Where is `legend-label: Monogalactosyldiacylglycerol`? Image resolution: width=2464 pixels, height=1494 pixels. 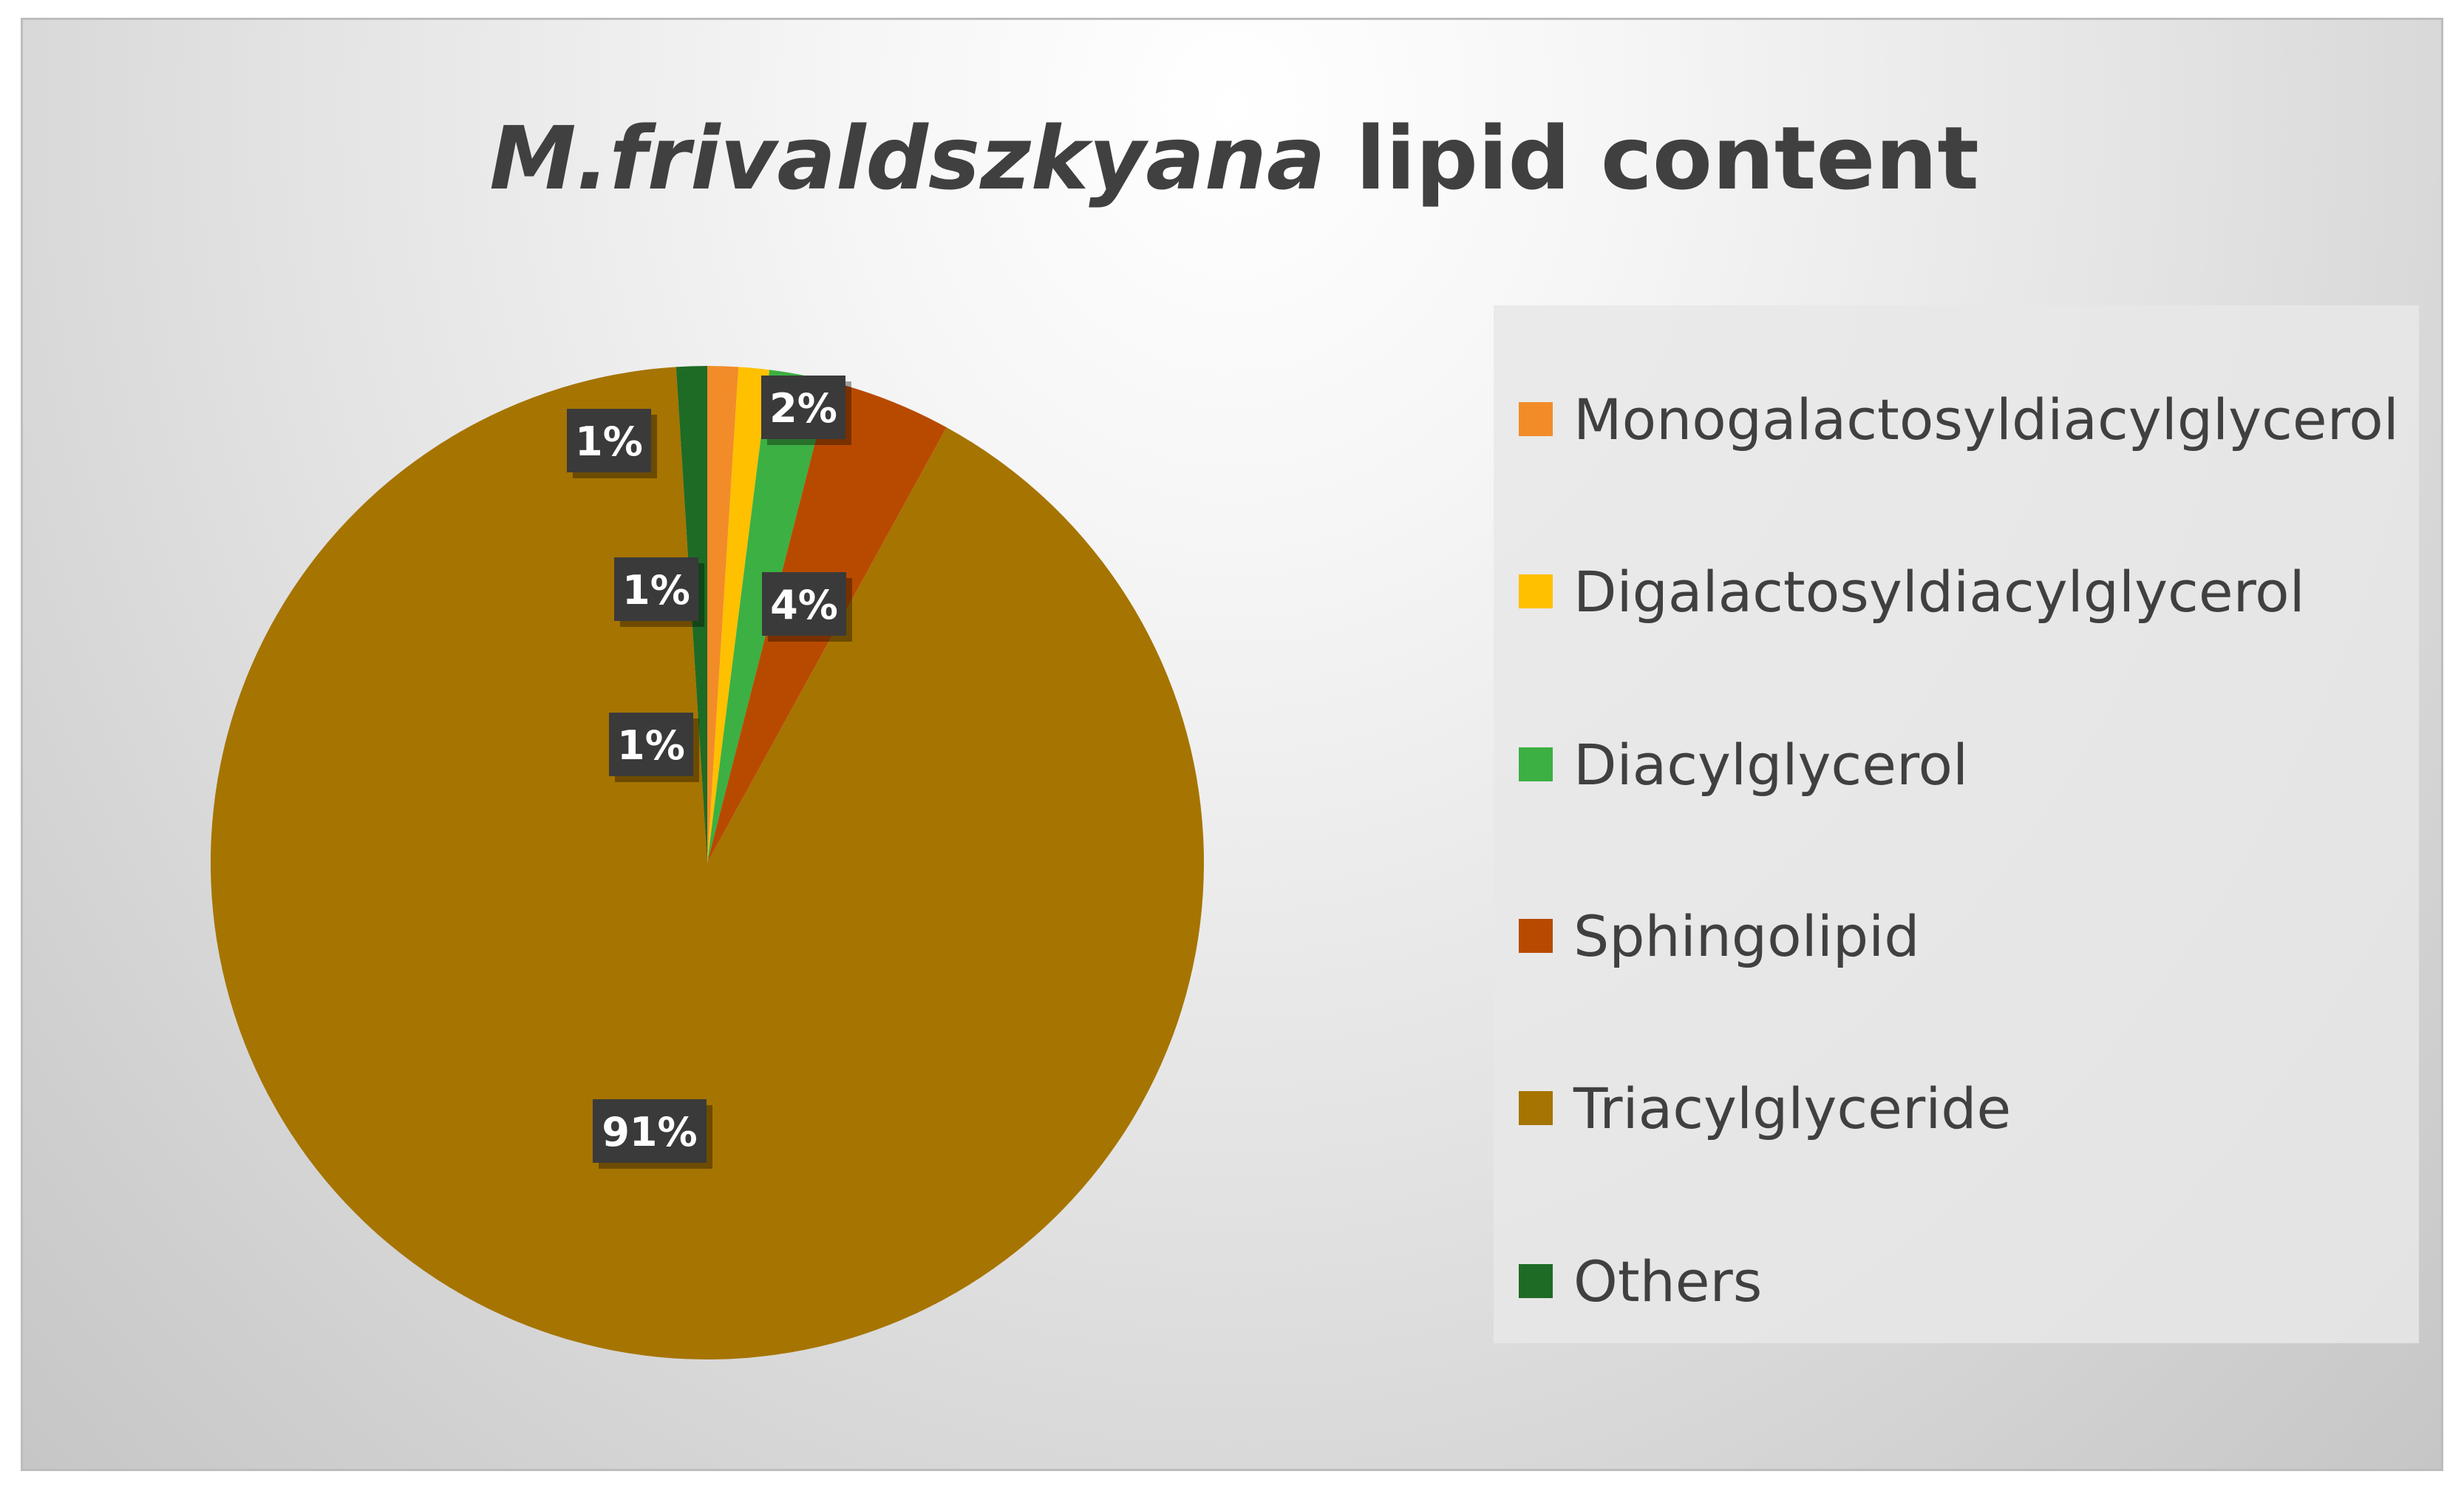
legend-label: Monogalactosyldiacylglycerol is located at coordinates (1986, 419).